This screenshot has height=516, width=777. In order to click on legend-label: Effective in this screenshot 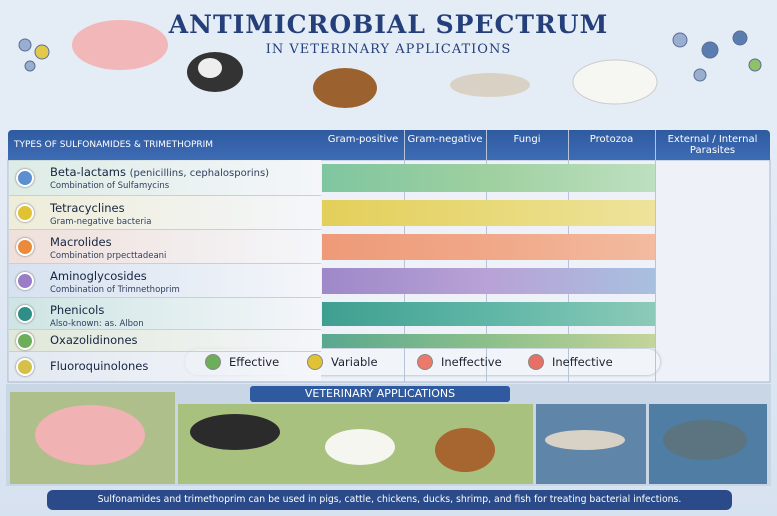, I will do `click(254, 362)`.